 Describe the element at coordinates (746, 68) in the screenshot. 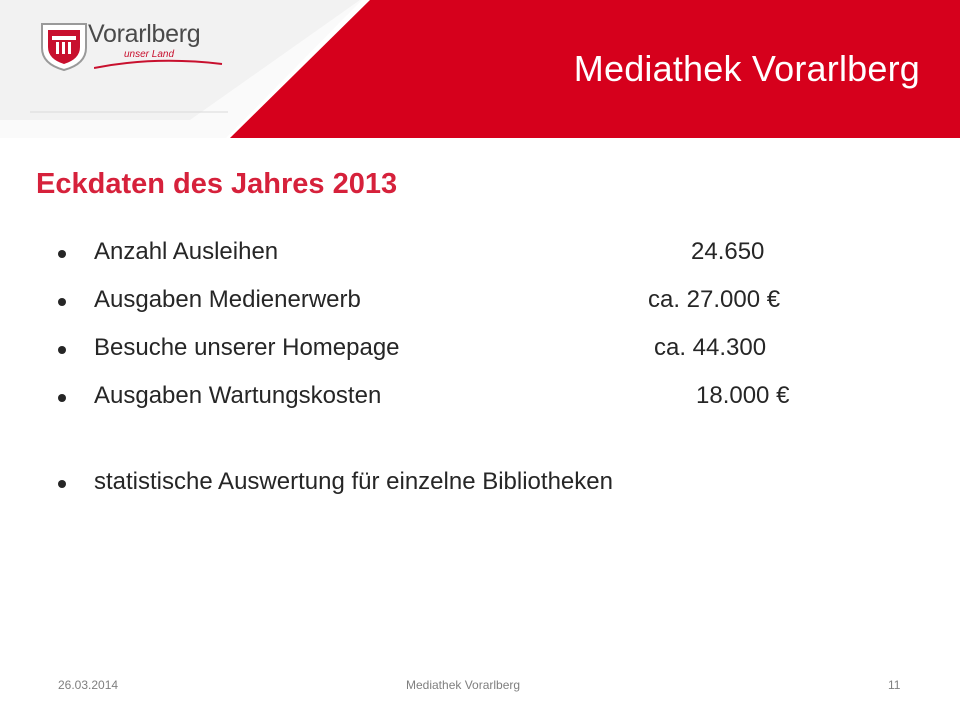

I see `header-title: Mediathek Vorarlberg` at that location.